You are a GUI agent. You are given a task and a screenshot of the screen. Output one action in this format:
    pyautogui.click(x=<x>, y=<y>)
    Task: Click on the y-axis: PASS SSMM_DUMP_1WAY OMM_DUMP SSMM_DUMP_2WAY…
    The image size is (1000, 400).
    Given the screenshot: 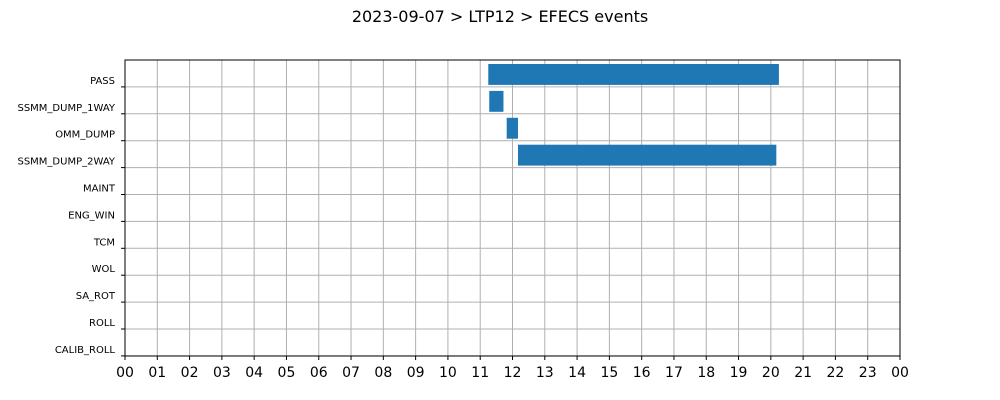 What is the action you would take?
    pyautogui.click(x=71, y=216)
    